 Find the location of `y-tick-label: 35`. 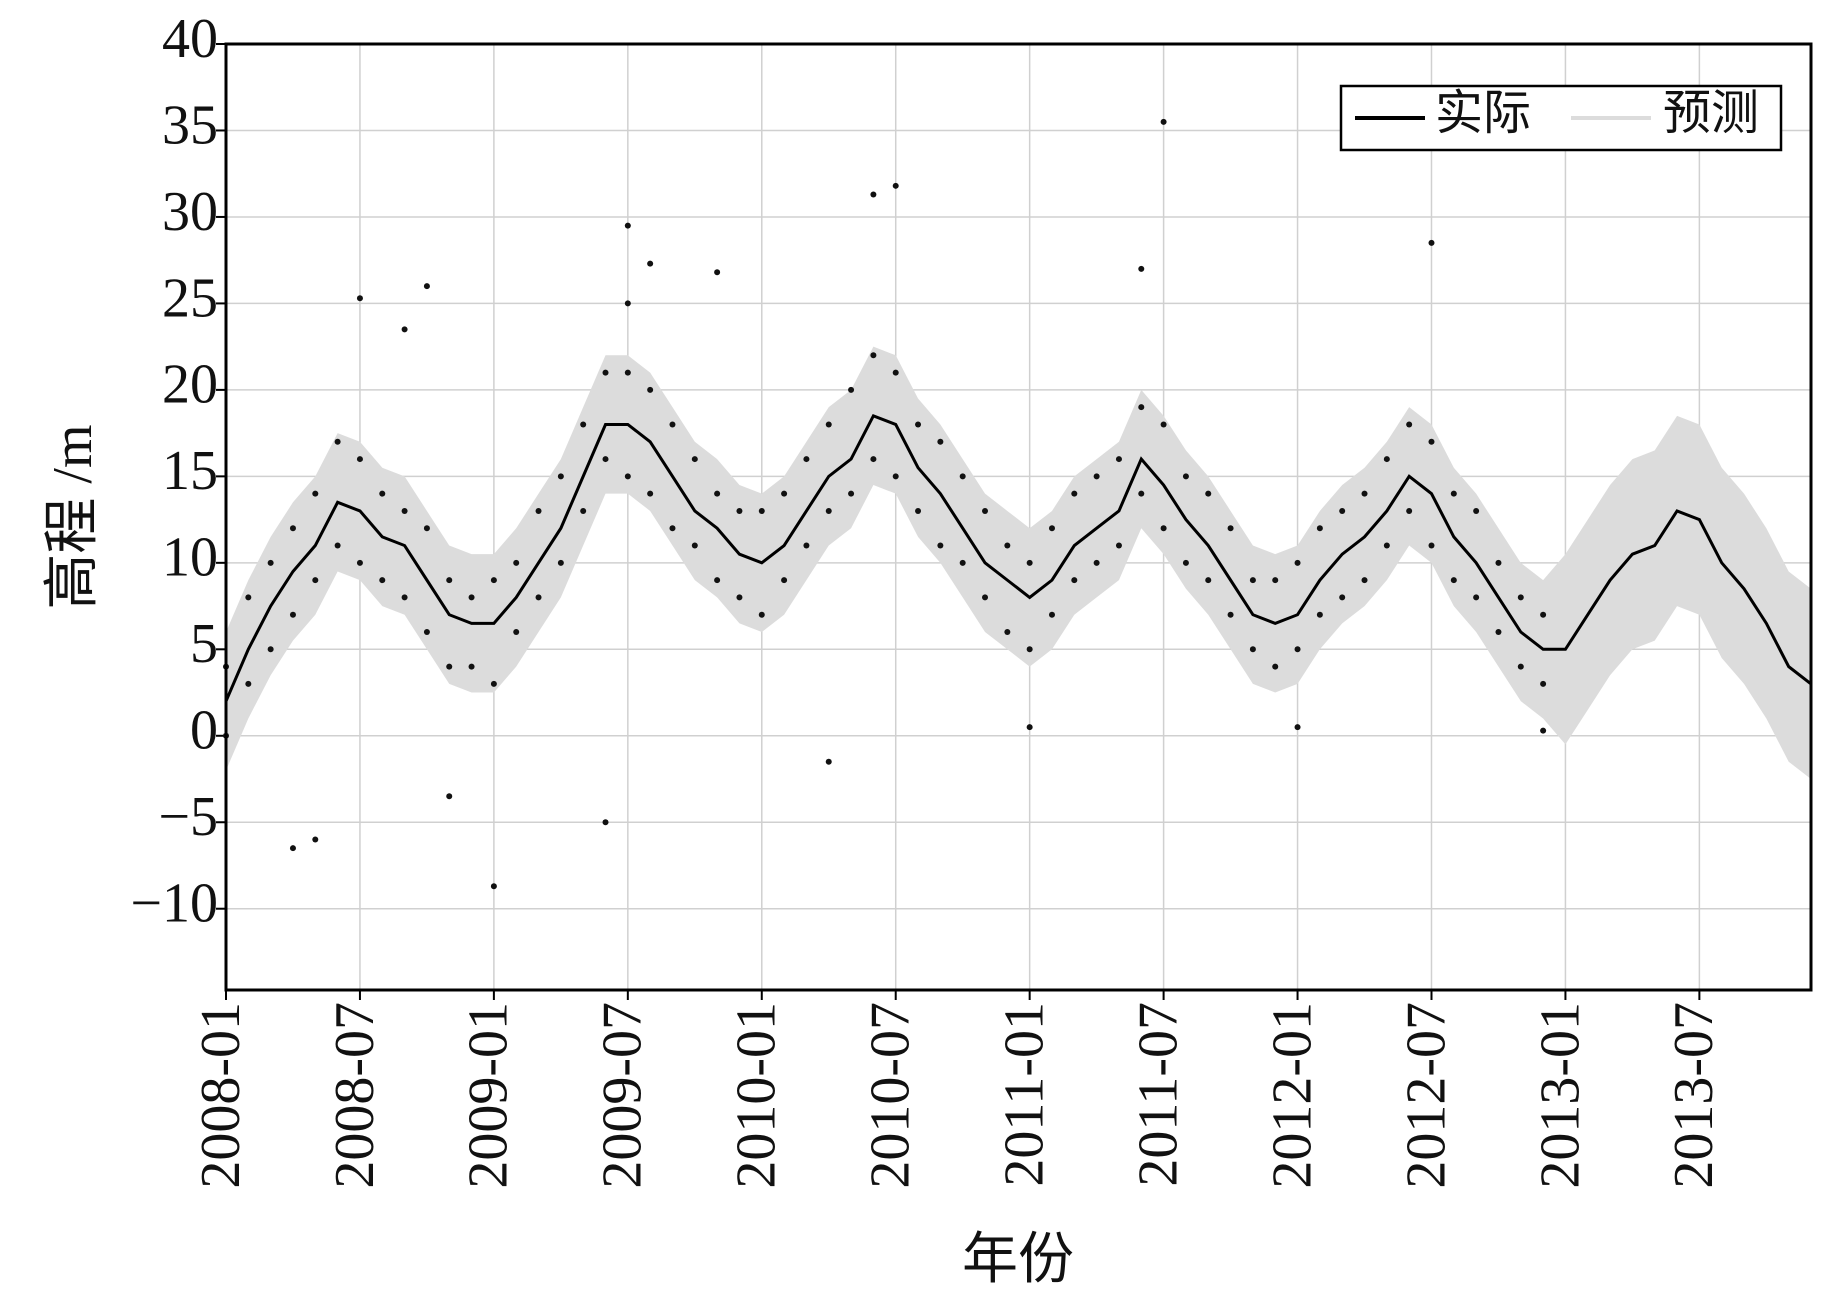

y-tick-label: 35 is located at coordinates (190, 125).